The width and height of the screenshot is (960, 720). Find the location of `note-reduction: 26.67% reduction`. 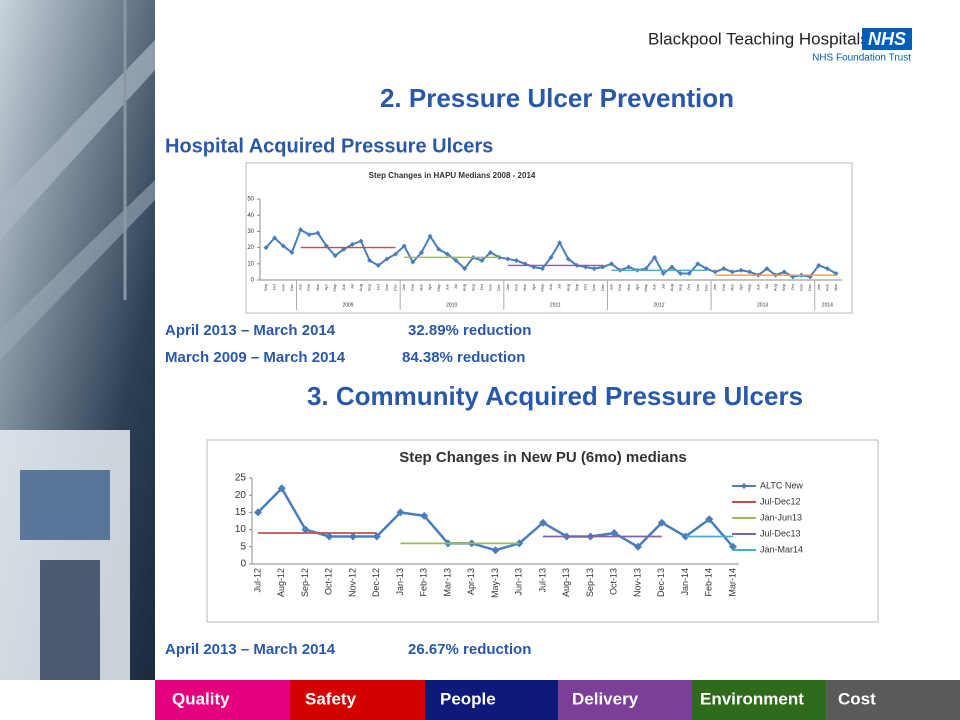

note-reduction: 26.67% reduction is located at coordinates (469, 649).